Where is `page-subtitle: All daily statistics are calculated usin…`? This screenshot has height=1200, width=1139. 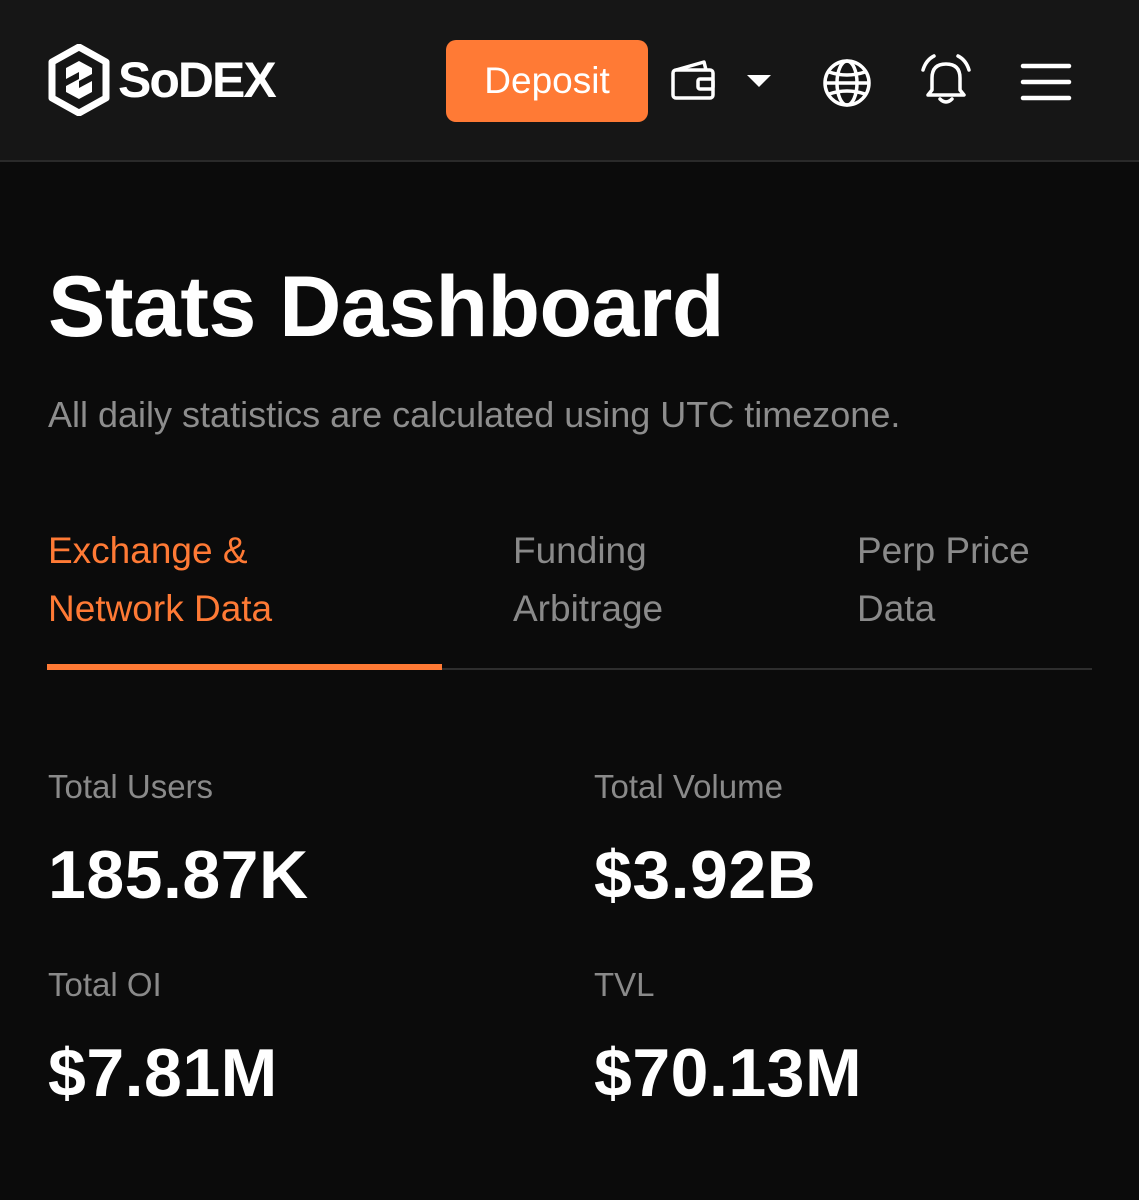 page-subtitle: All daily statistics are calculated usin… is located at coordinates (474, 414).